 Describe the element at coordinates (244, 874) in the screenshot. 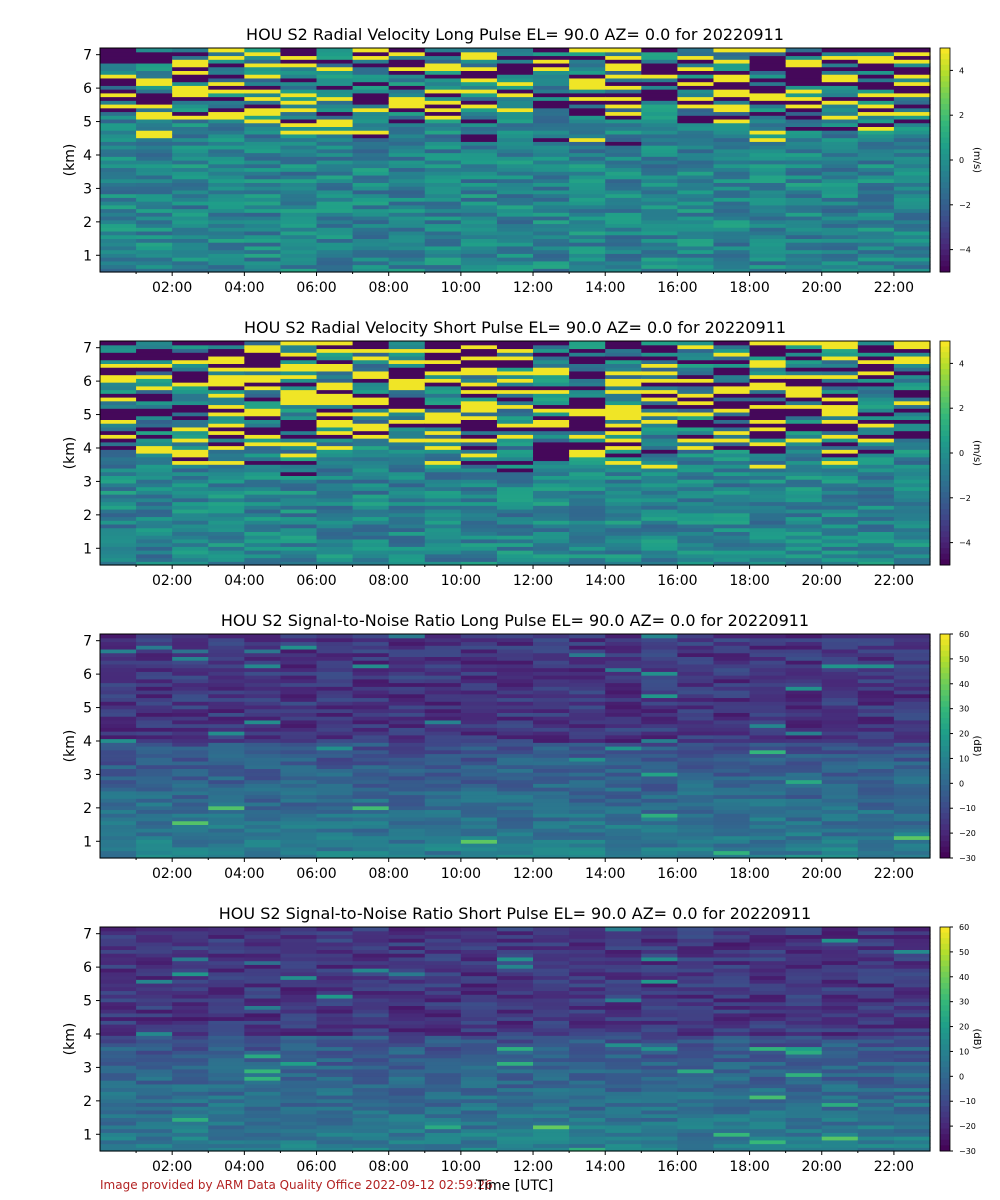

I see `x-tick-label: 04:00` at that location.